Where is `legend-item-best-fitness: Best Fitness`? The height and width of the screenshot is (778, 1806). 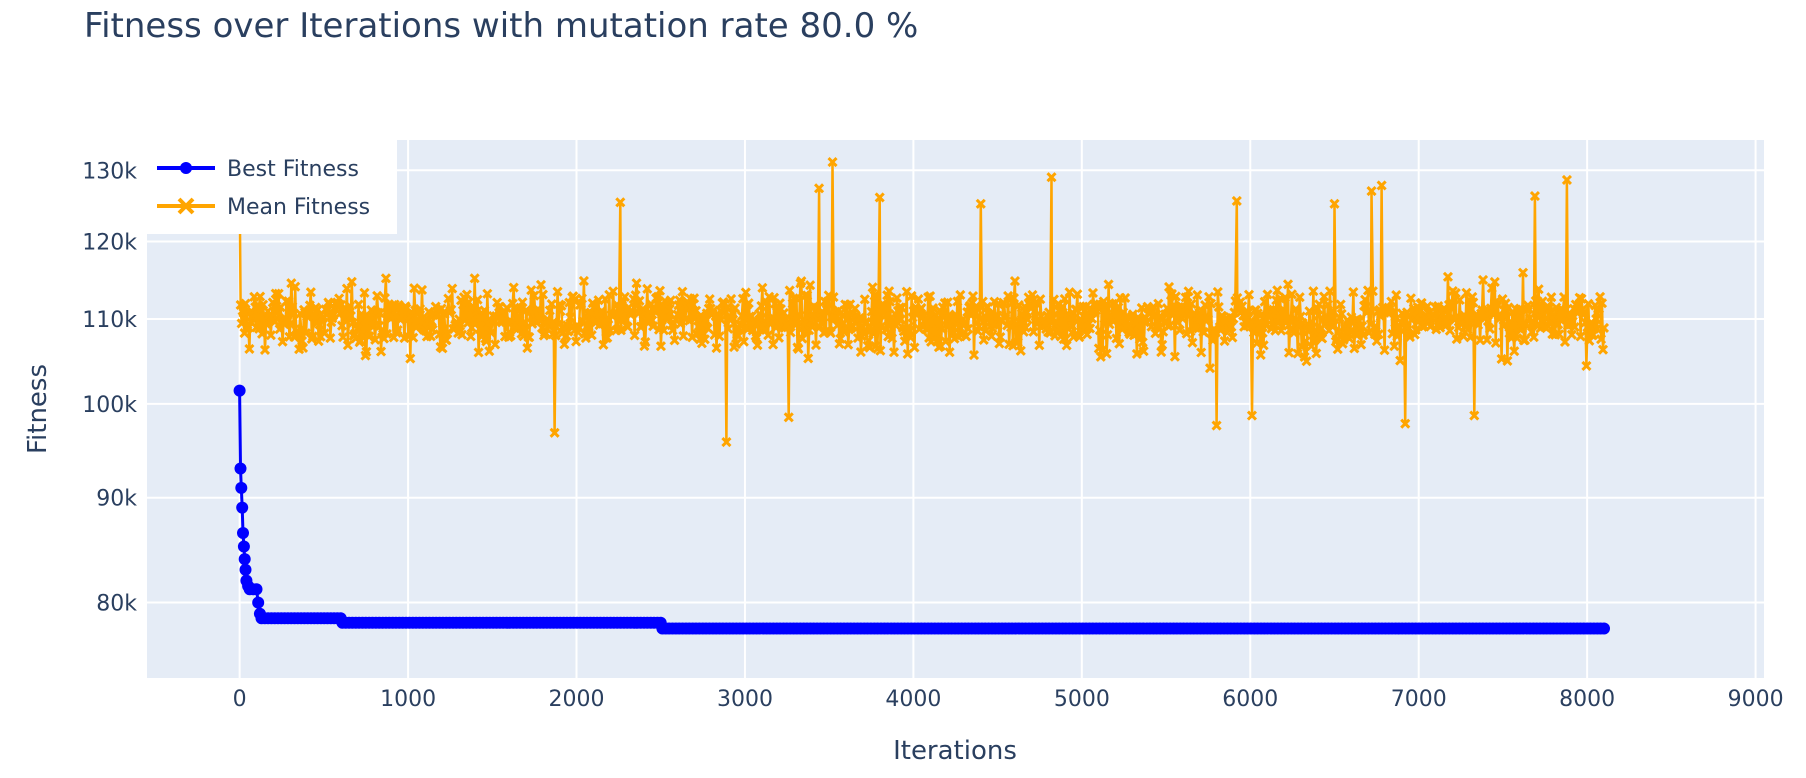
legend-item-best-fitness: Best Fitness is located at coordinates (258, 169).